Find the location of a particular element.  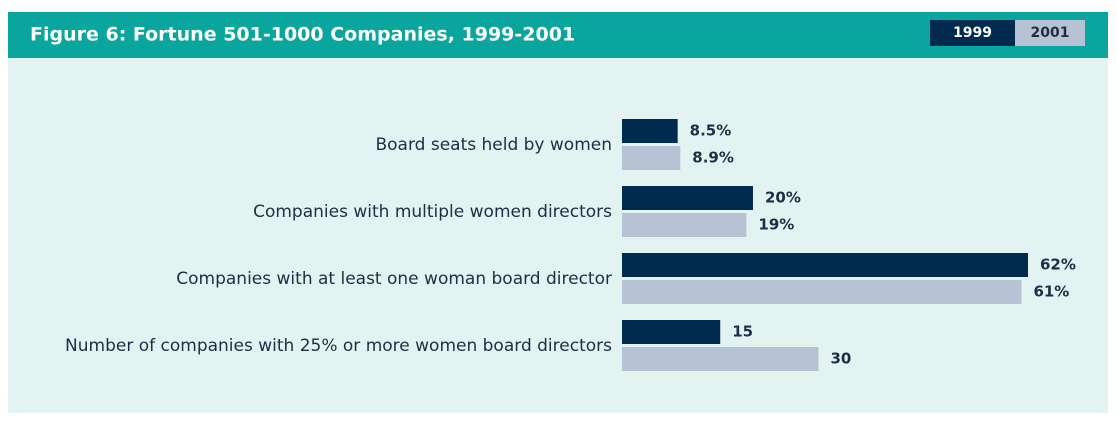

value-label: 30 is located at coordinates (840, 359).